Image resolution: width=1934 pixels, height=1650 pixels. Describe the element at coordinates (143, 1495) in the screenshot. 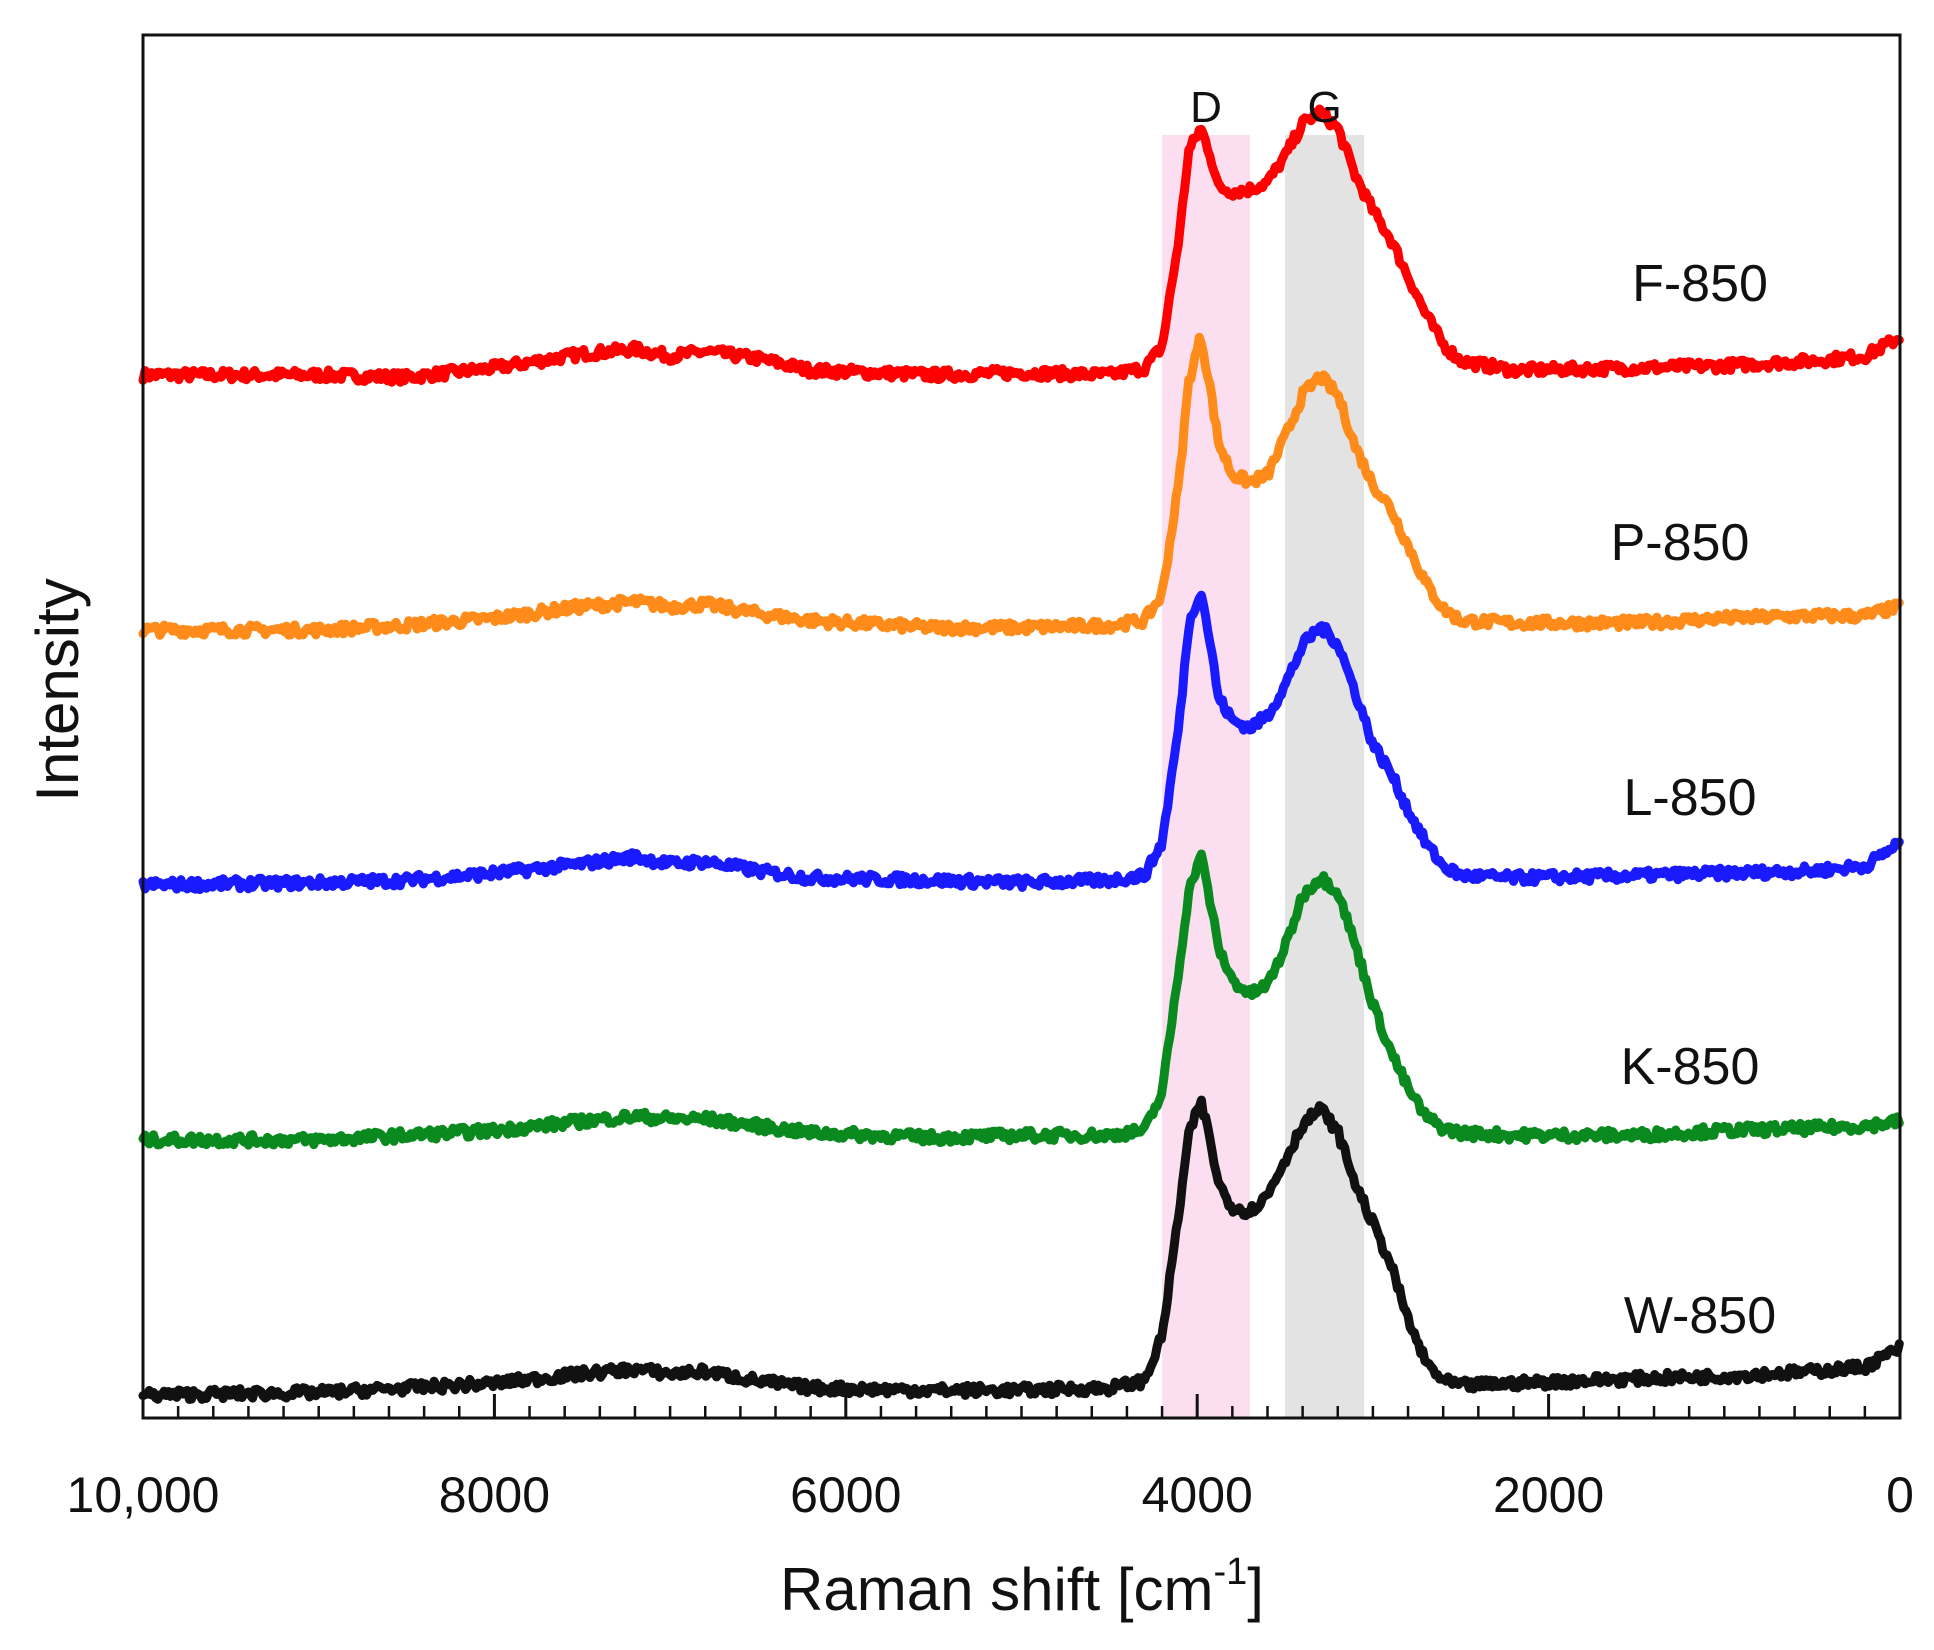

I see `x-tick-label: 10,000` at that location.